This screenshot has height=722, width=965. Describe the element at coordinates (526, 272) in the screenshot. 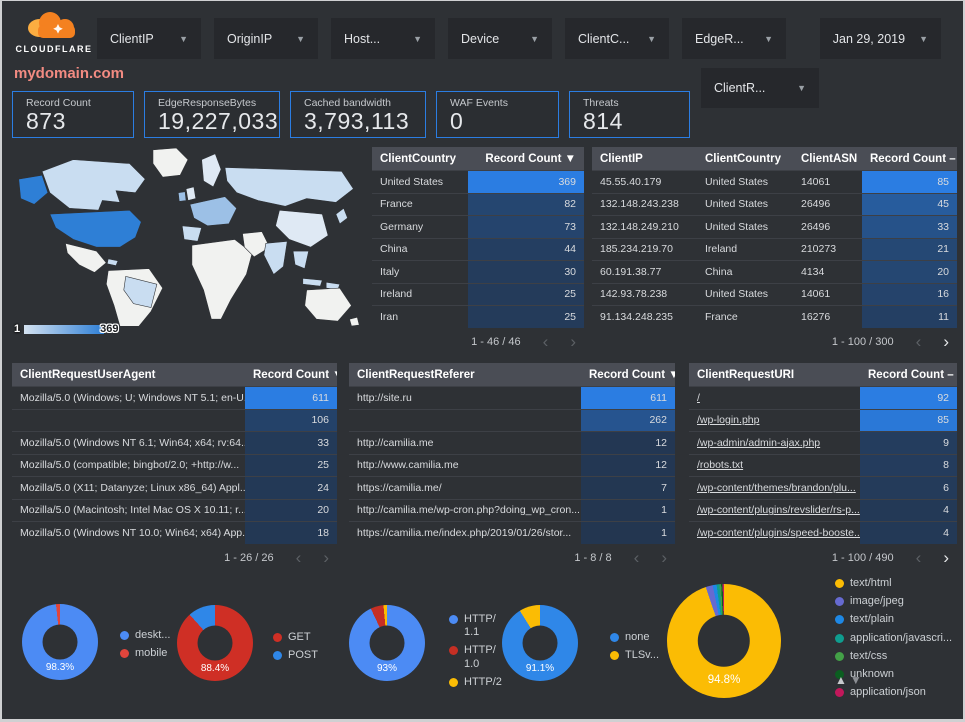

I see `table-cell: 30` at that location.